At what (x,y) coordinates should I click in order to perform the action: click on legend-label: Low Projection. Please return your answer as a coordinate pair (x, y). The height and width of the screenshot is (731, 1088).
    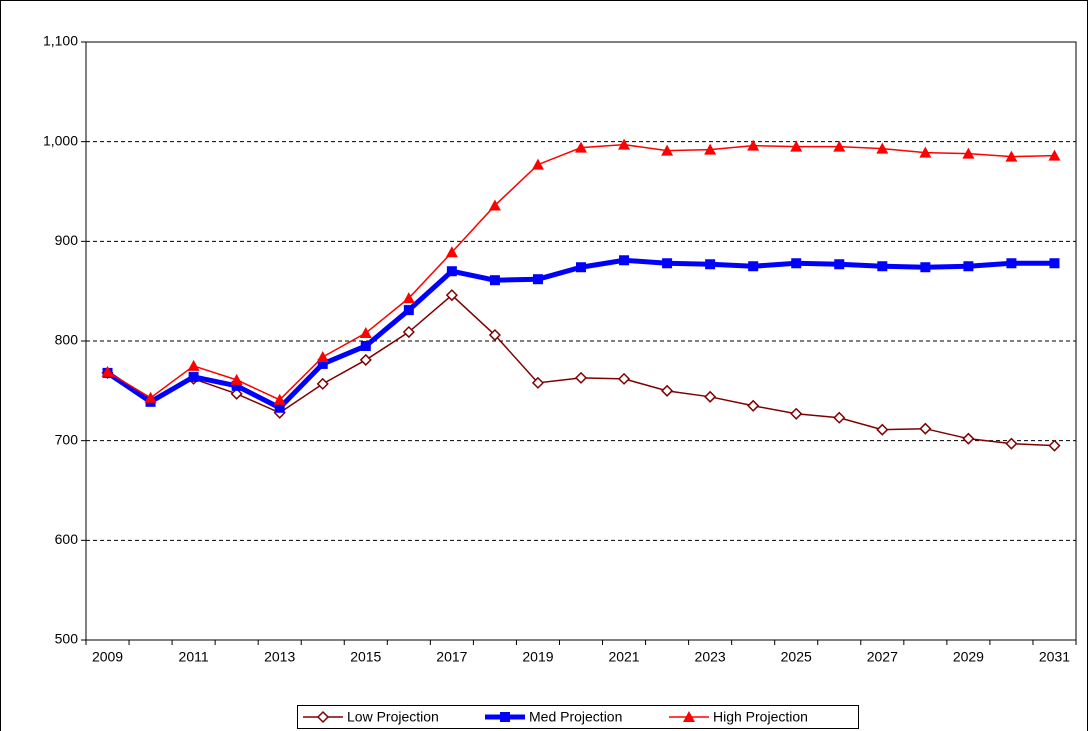
    Looking at the image, I should click on (393, 717).